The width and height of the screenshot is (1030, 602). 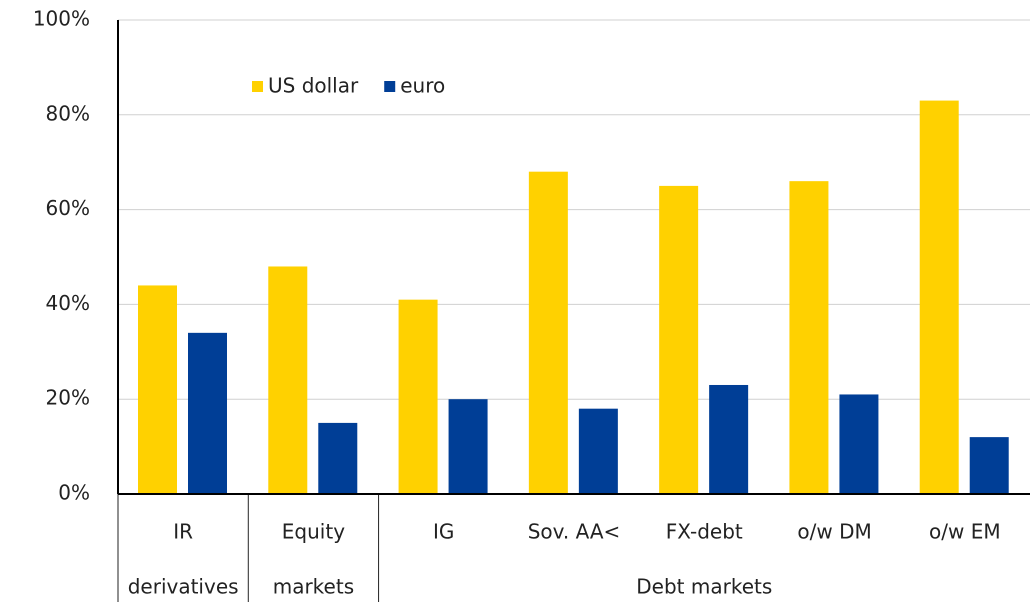 What do you see at coordinates (61, 19) in the screenshot?
I see `y-tick-label: 100%` at bounding box center [61, 19].